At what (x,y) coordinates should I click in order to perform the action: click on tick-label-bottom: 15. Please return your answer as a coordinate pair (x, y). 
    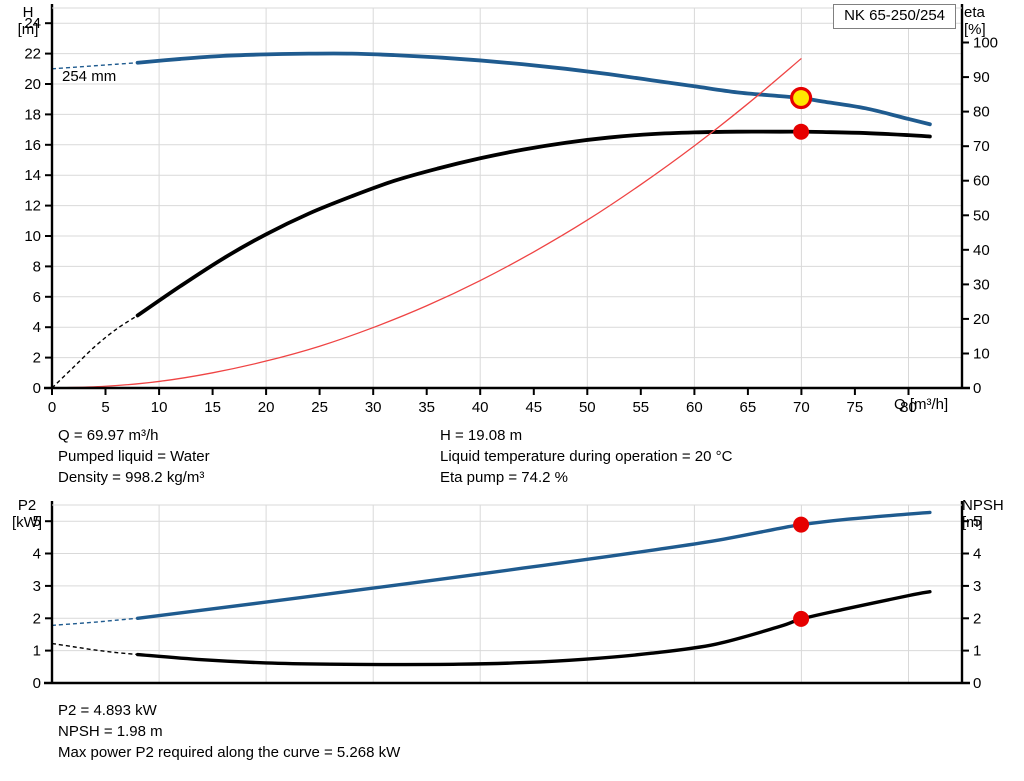
    Looking at the image, I should click on (212, 407).